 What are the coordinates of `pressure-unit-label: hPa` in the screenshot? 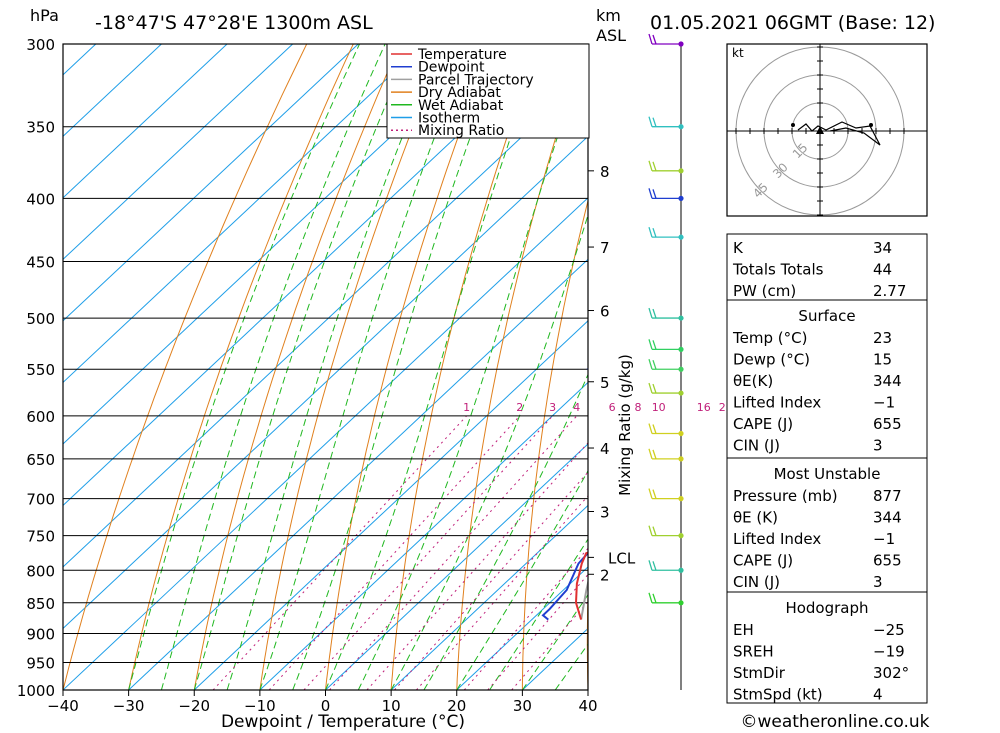 It's located at (44, 15).